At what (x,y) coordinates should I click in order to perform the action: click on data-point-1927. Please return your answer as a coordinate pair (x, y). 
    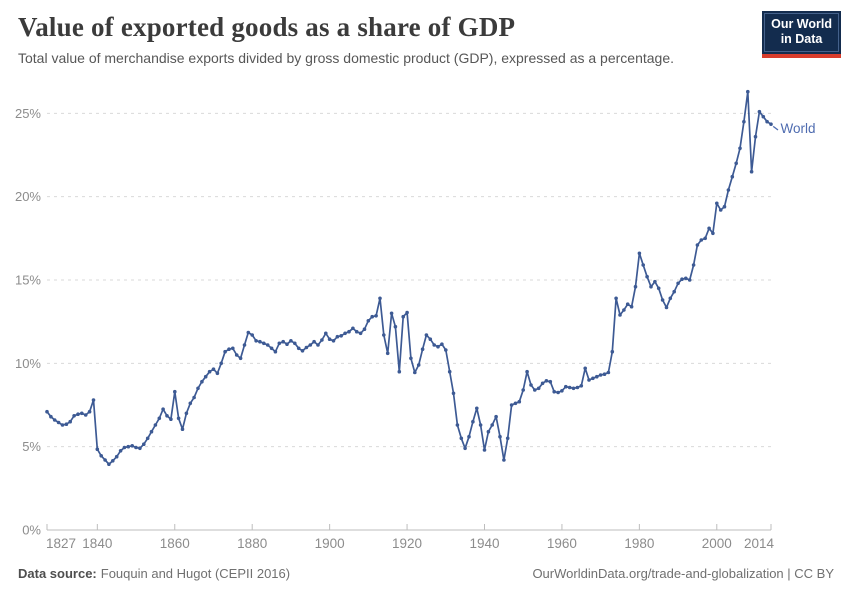
    Looking at the image, I should click on (434, 345).